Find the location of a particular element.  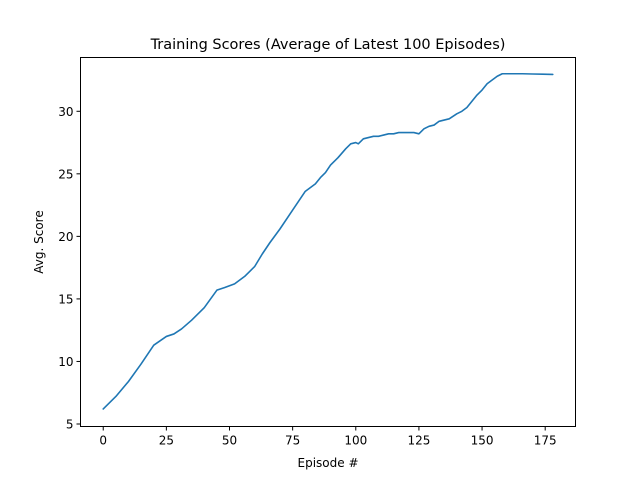

x-axis: 0 25 50 75 100 125 150 175 is located at coordinates (328, 437).